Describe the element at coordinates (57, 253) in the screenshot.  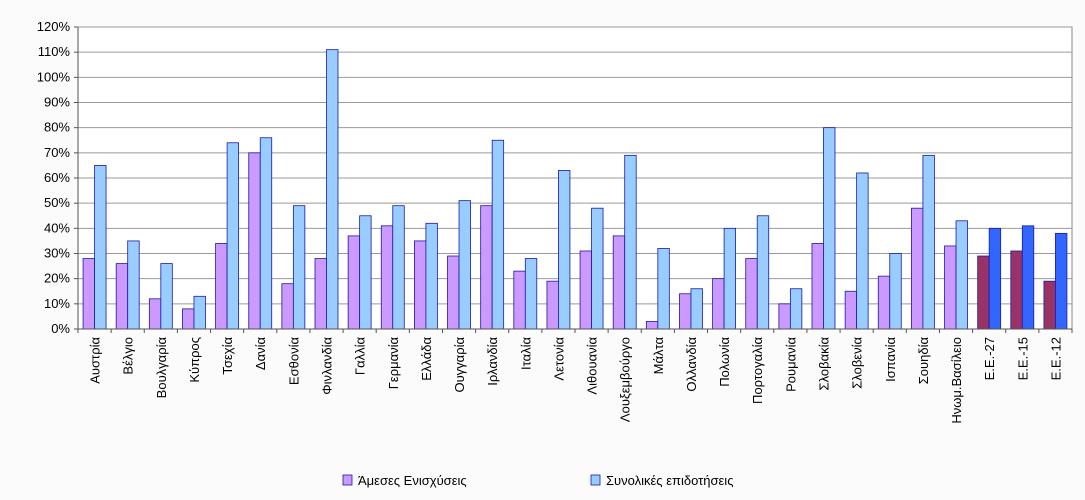
I see `y-tick-label: 30%` at that location.